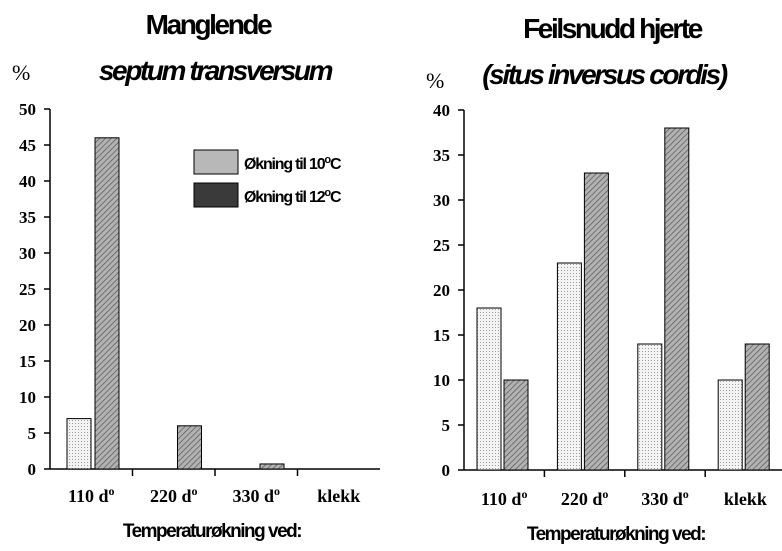  Describe the element at coordinates (446, 425) in the screenshot. I see `chart2-y-tick-label: 5` at that location.